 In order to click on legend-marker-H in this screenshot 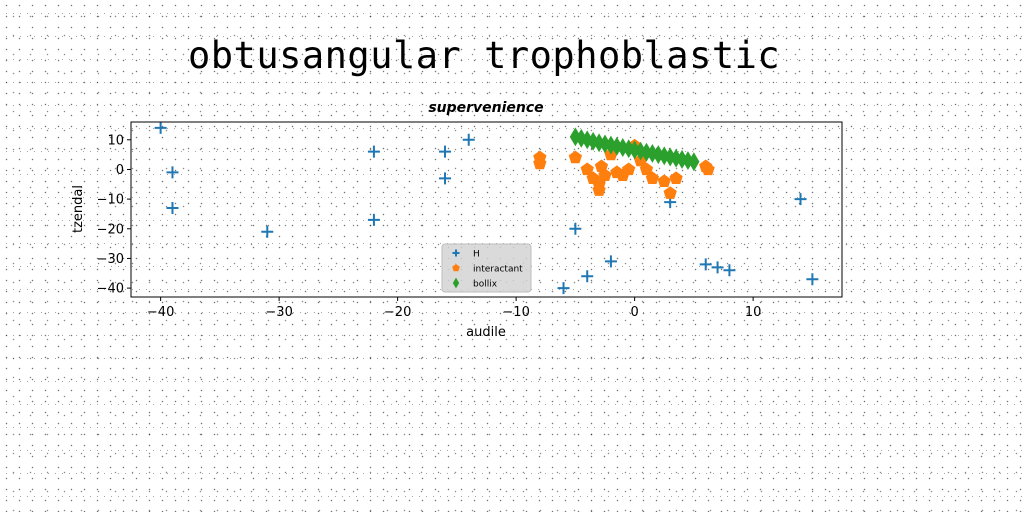, I will do `click(456, 253)`.